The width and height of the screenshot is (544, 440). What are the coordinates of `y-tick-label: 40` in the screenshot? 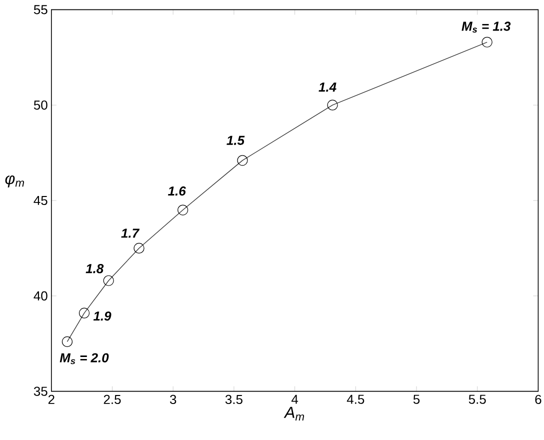 It's located at (41, 295).